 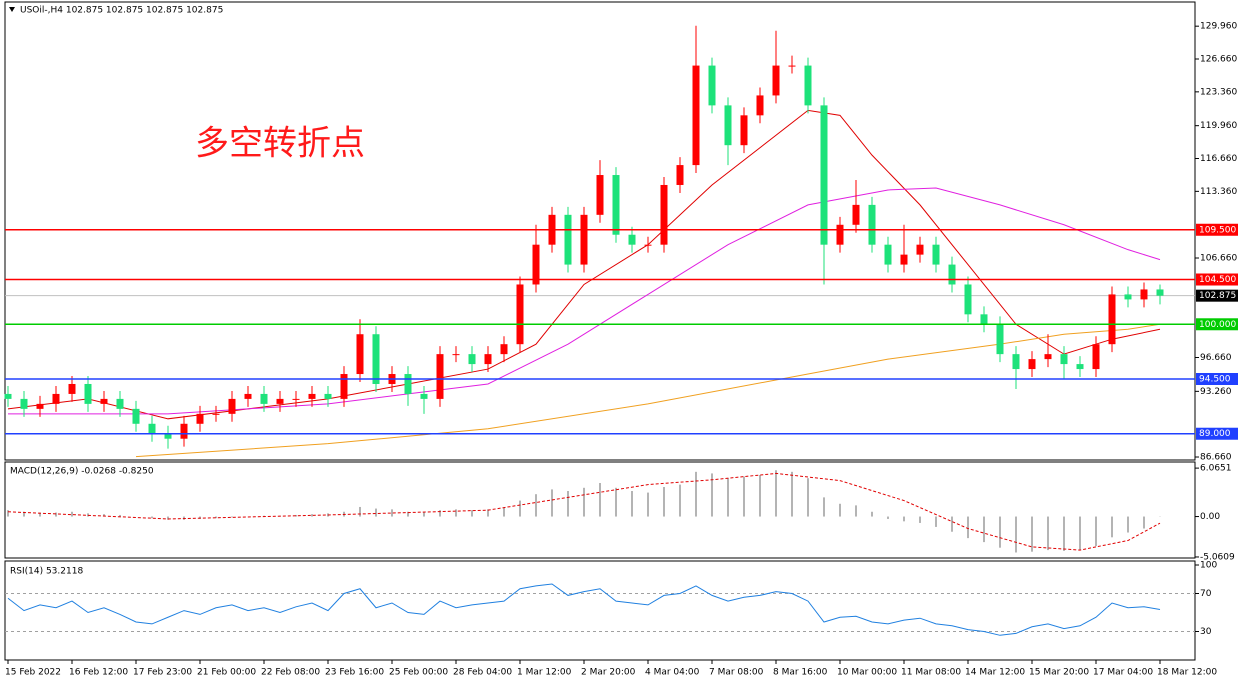 I want to click on level-label: 109.500, so click(x=1217, y=230).